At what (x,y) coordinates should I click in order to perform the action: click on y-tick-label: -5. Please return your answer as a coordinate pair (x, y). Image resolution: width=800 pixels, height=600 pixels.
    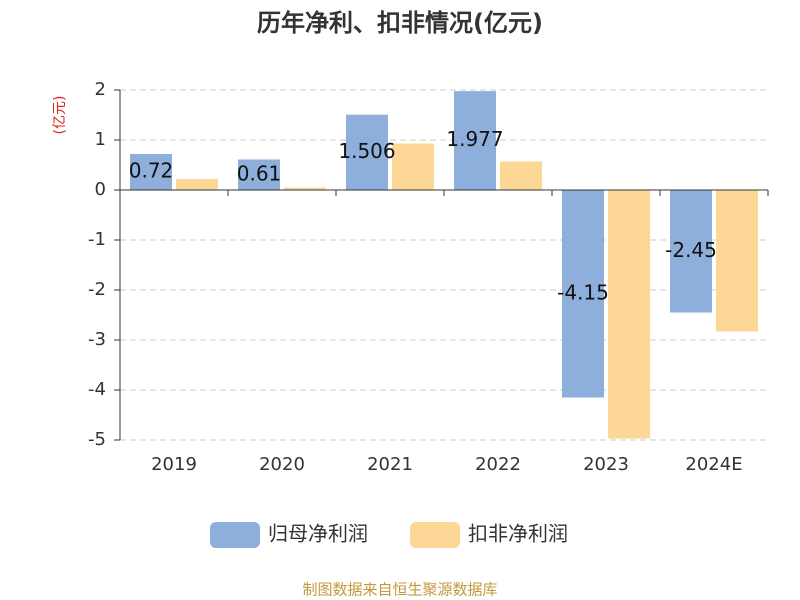
    Looking at the image, I should click on (97, 439).